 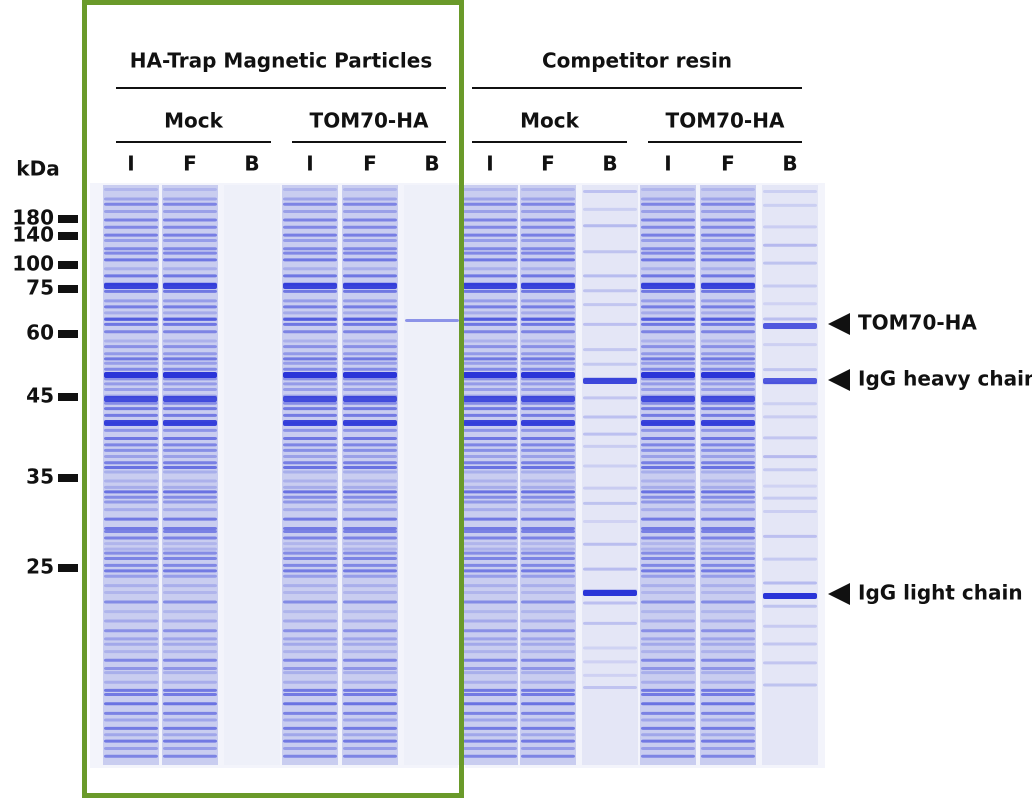 What do you see at coordinates (33, 264) in the screenshot?
I see `marker-label: 100` at bounding box center [33, 264].